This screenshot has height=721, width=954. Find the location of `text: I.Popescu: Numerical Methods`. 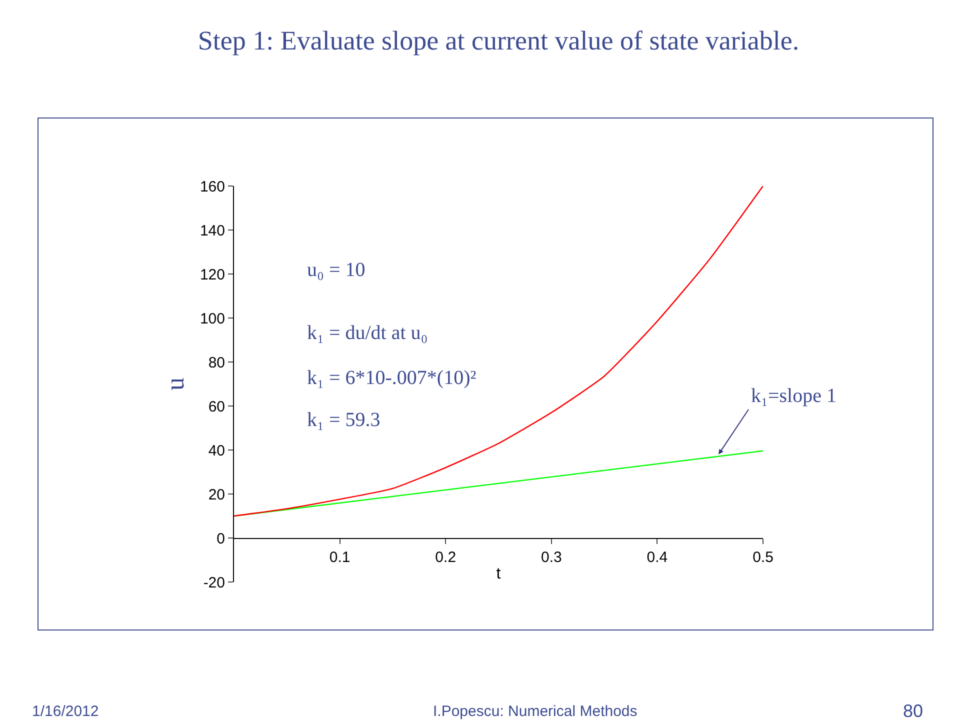

text: I.Popescu: Numerical Methods is located at coordinates (535, 711).